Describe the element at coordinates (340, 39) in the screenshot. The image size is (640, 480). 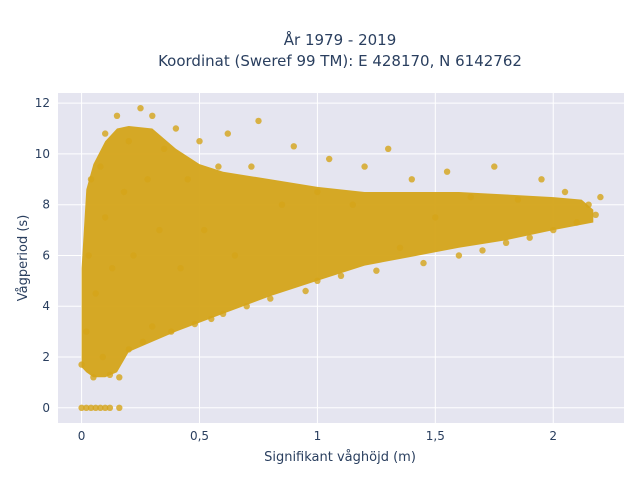
I see `chart-title-line1: År 1979 - 2019` at that location.